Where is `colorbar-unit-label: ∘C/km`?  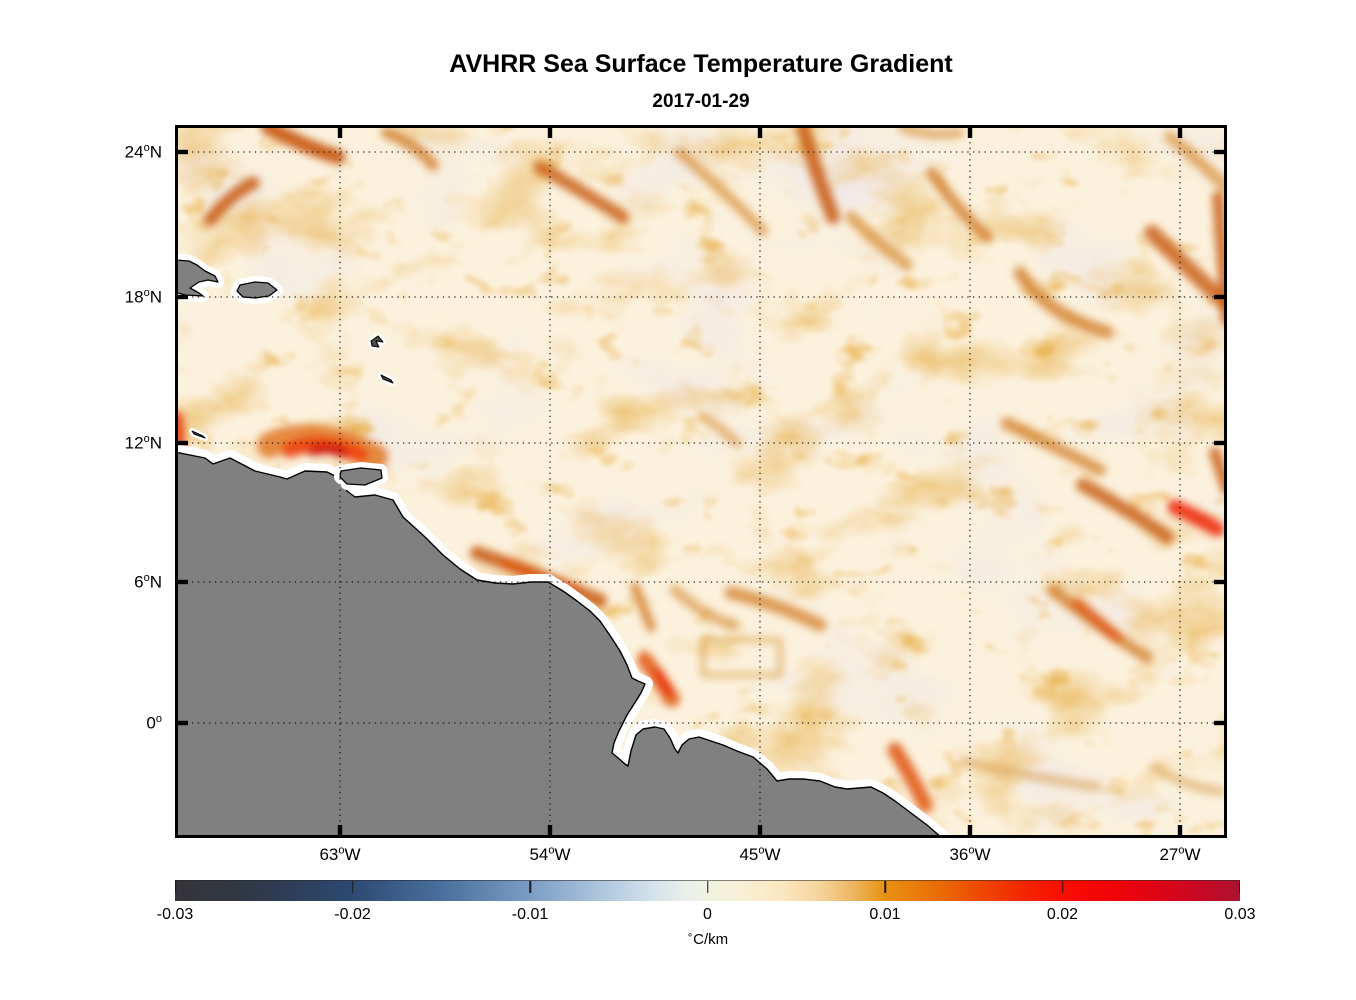 colorbar-unit-label: ∘C/km is located at coordinates (707, 939).